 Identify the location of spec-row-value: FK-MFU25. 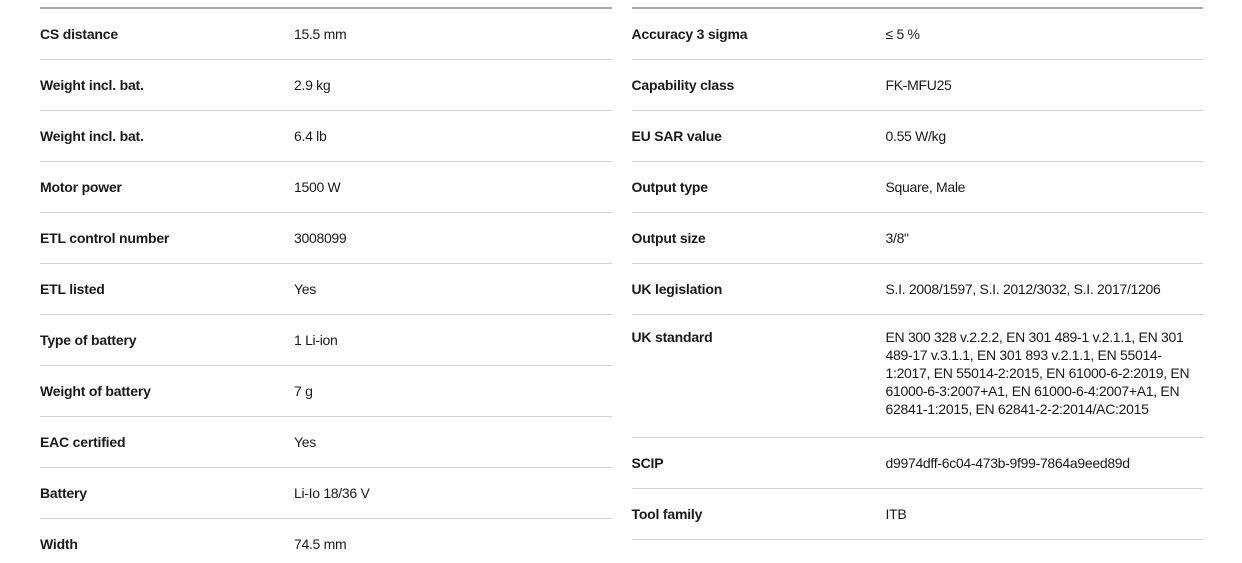
(918, 85).